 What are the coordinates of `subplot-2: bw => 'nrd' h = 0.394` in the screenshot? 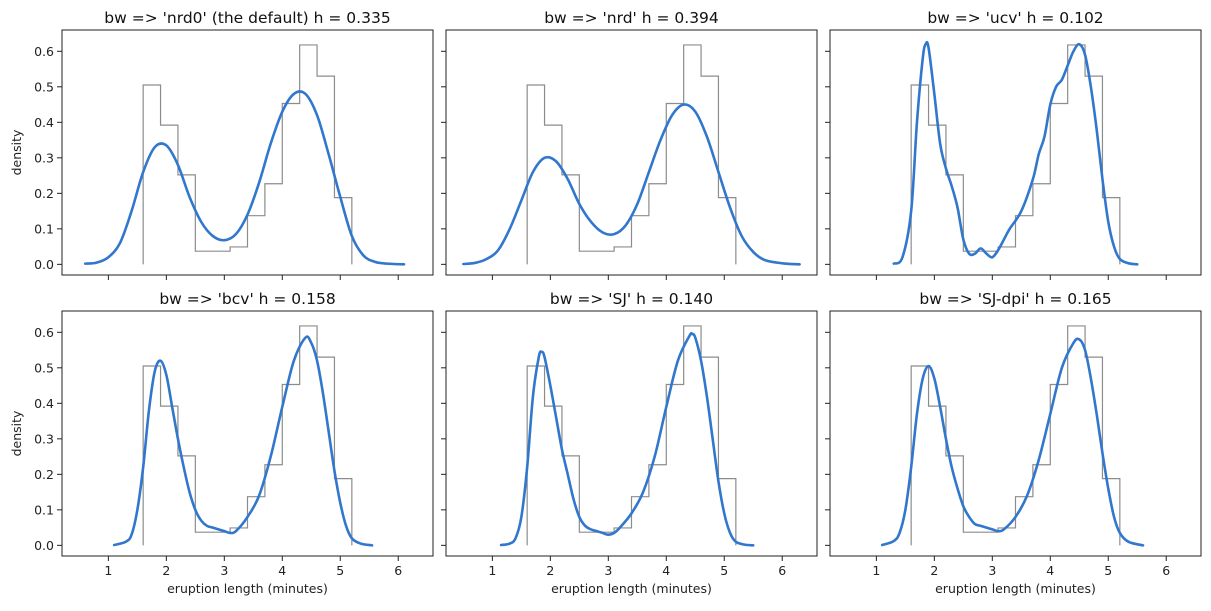 It's located at (629, 144).